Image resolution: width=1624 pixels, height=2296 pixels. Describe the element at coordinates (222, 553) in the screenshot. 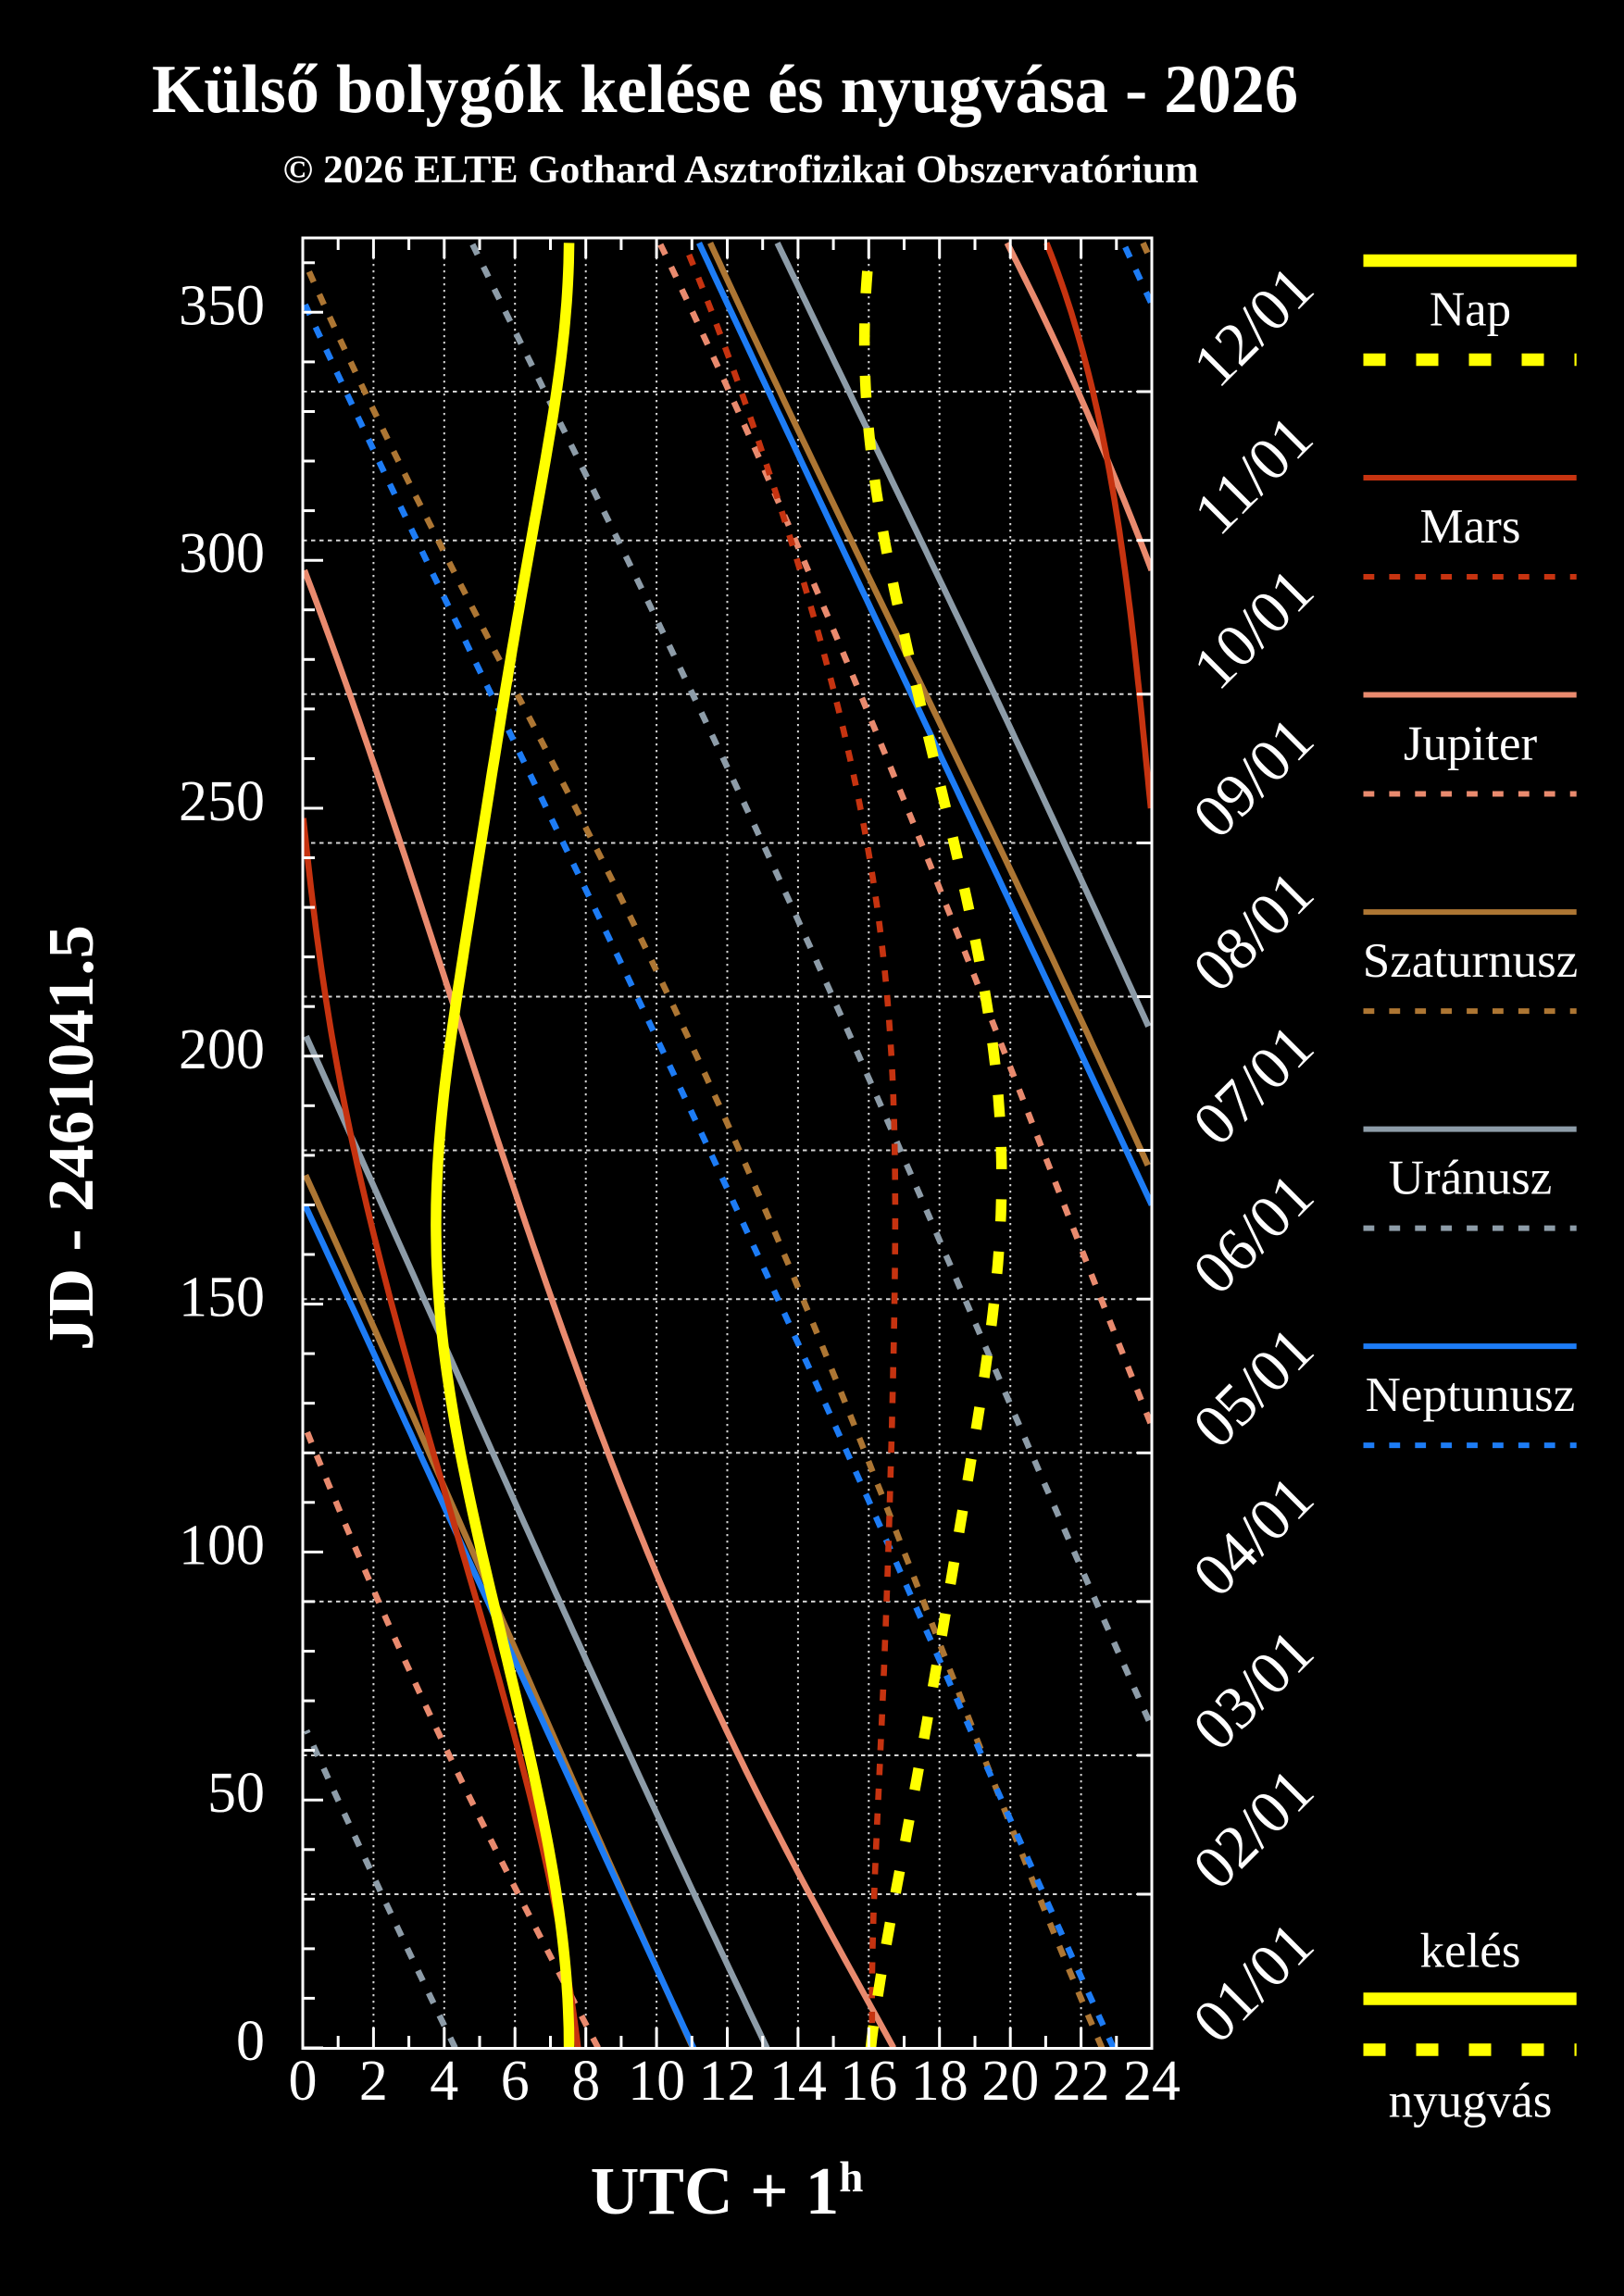

I see `svg-text: 300` at that location.